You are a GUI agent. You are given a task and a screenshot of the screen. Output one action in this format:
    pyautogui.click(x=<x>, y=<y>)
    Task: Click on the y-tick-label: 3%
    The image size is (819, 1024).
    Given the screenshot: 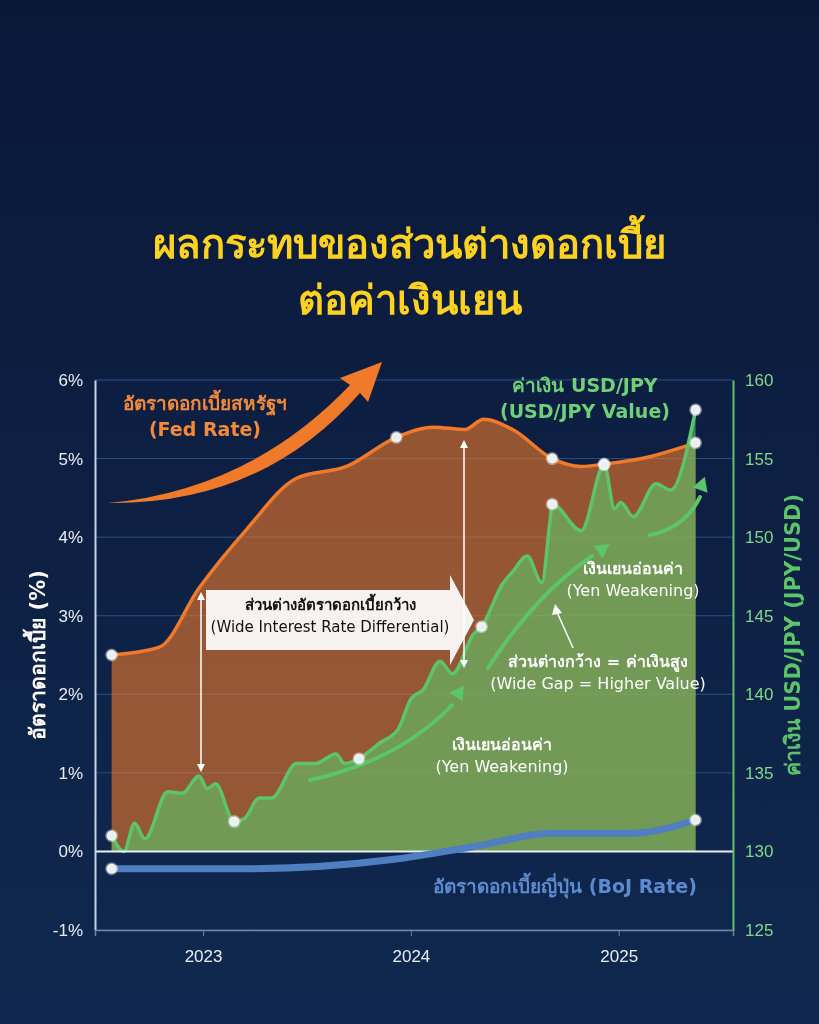 What is the action you would take?
    pyautogui.click(x=70, y=616)
    